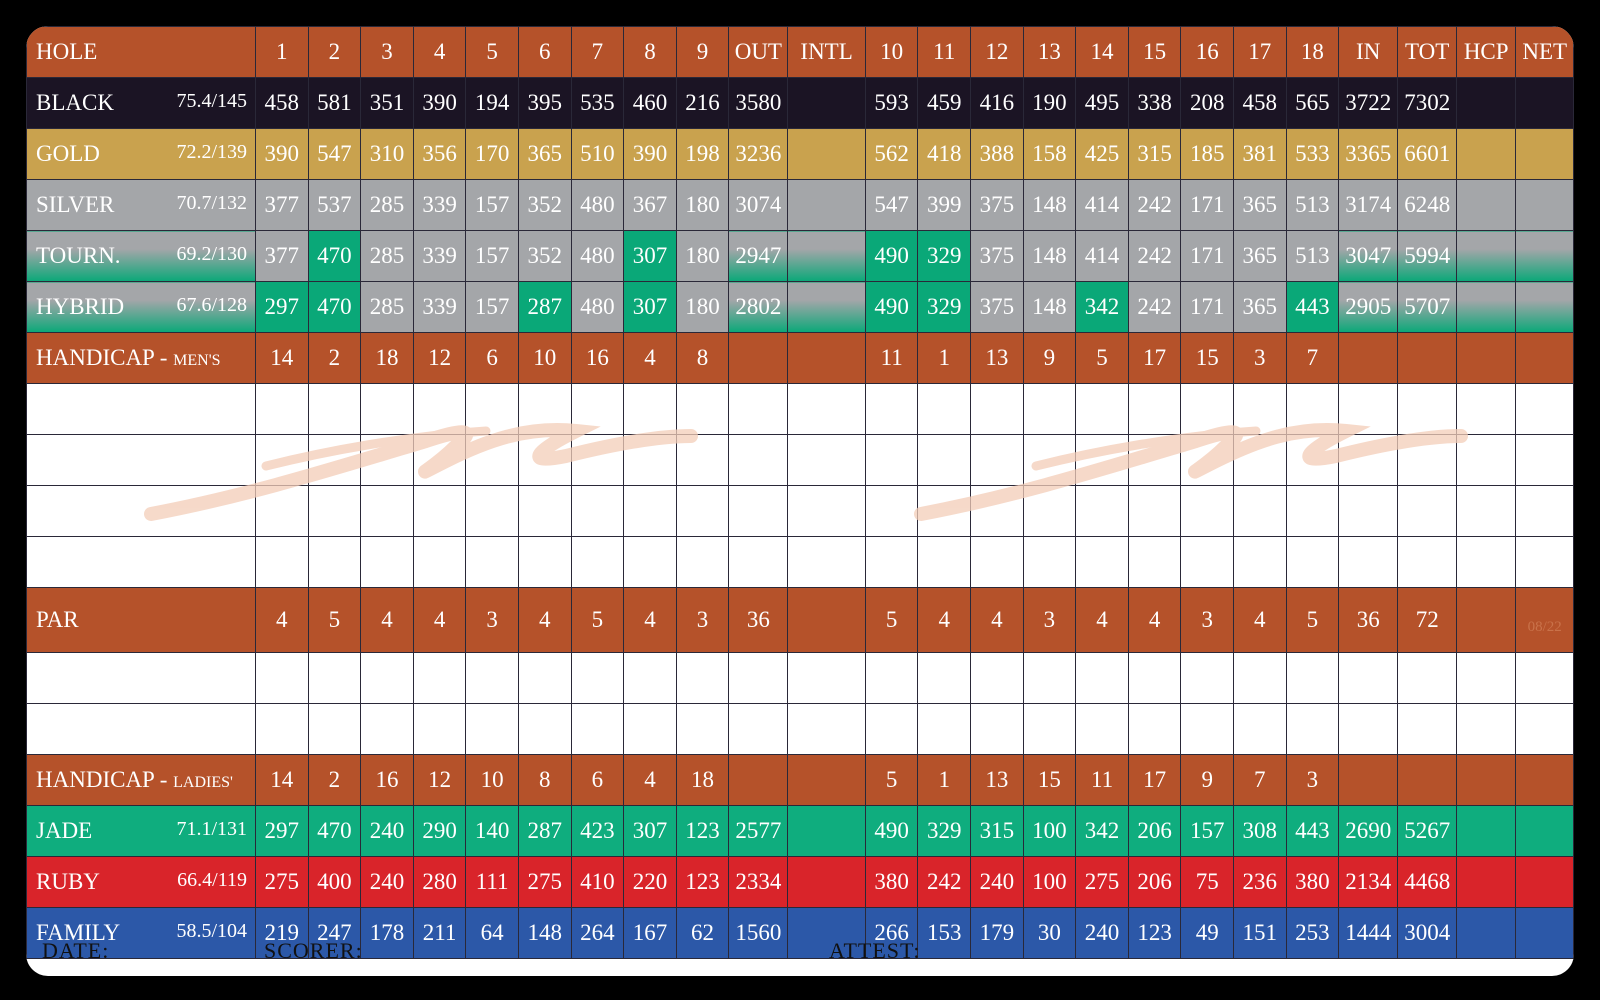 This screenshot has width=1600, height=1000. Describe the element at coordinates (64, 830) in the screenshot. I see `row-name: JADE` at that location.